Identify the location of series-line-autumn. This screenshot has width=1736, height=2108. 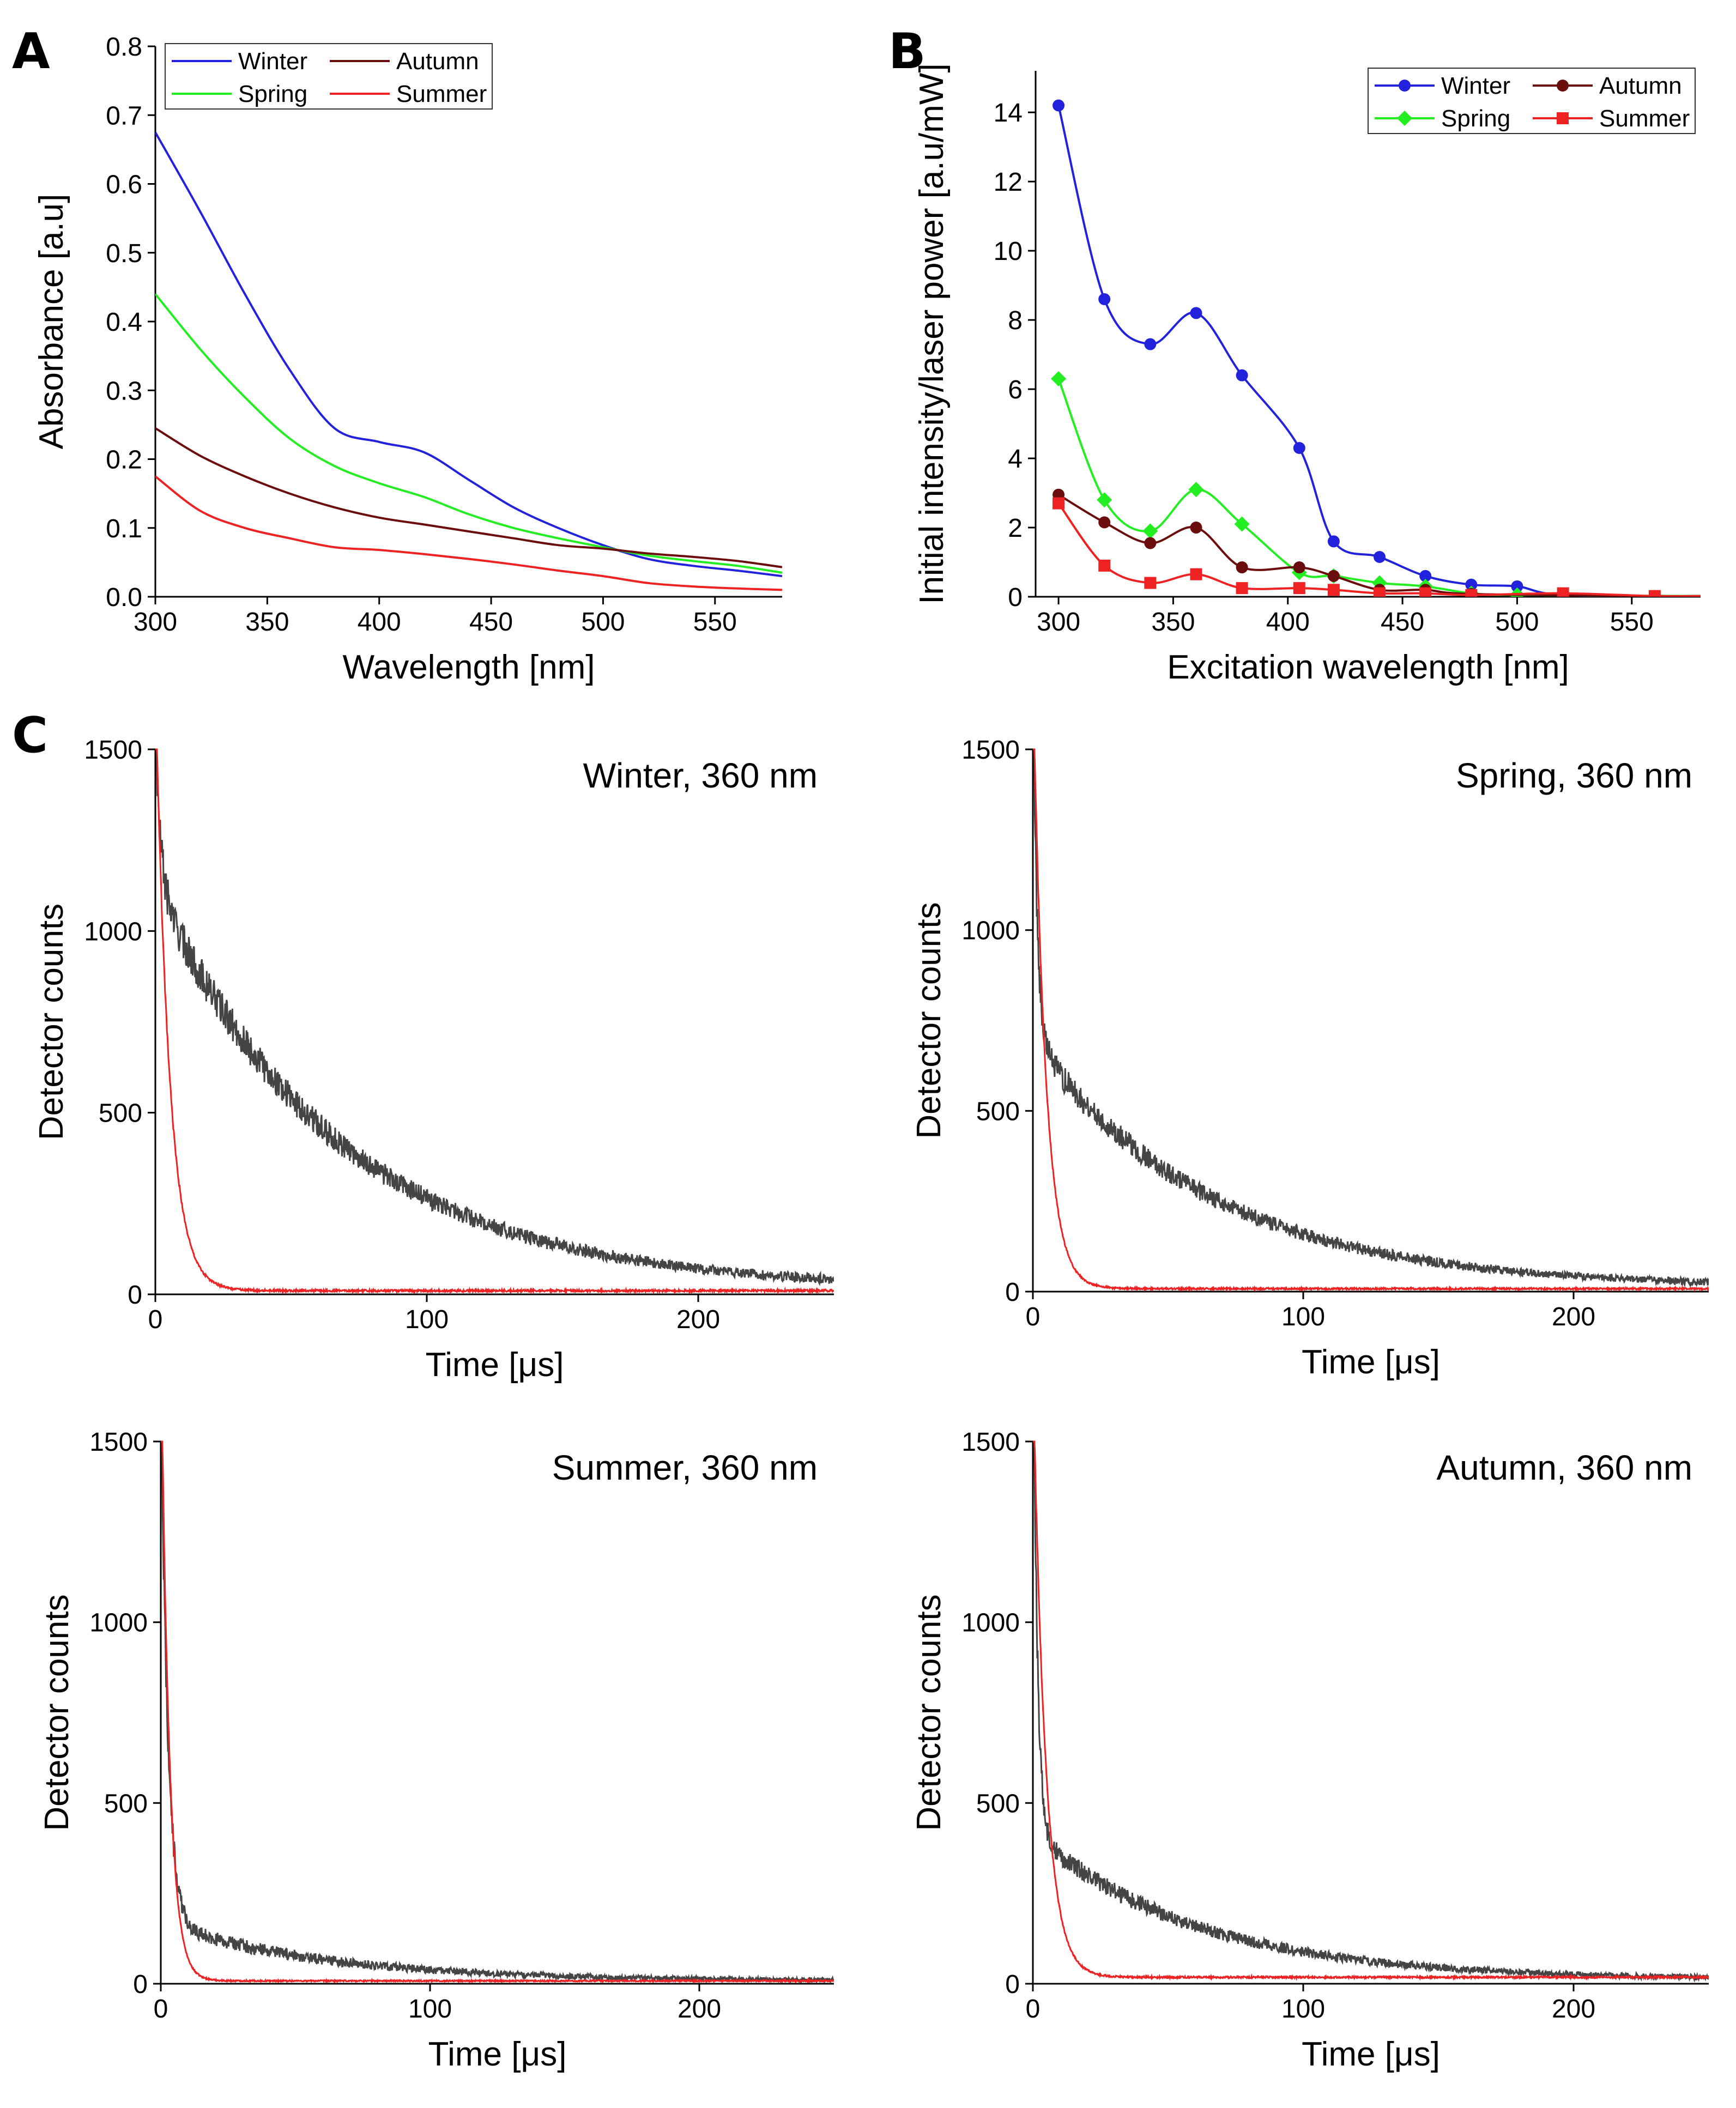
(468, 497).